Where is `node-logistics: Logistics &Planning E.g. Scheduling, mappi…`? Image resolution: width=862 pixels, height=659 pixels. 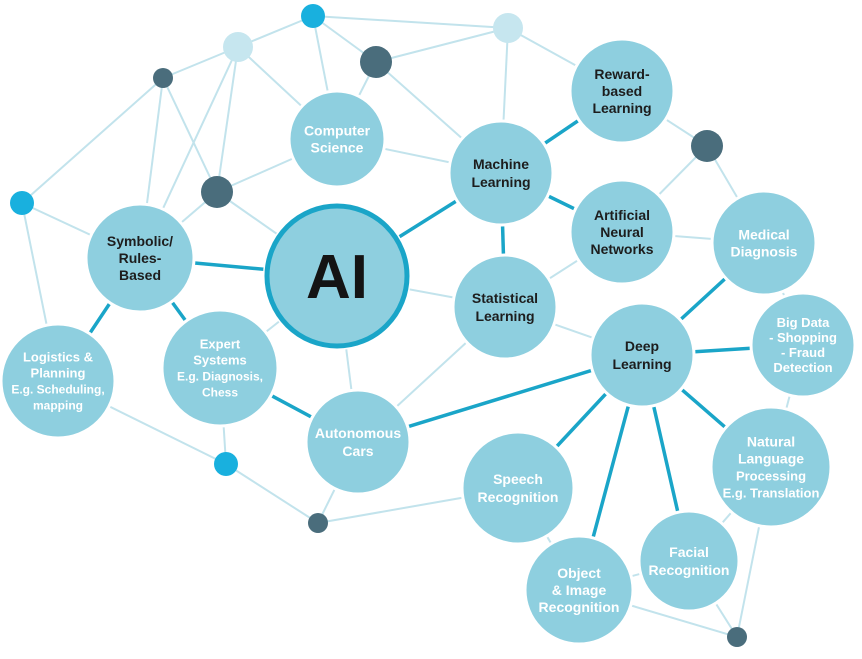
node-logistics: Logistics &Planning E.g. Scheduling, mappi… is located at coordinates (58, 381).